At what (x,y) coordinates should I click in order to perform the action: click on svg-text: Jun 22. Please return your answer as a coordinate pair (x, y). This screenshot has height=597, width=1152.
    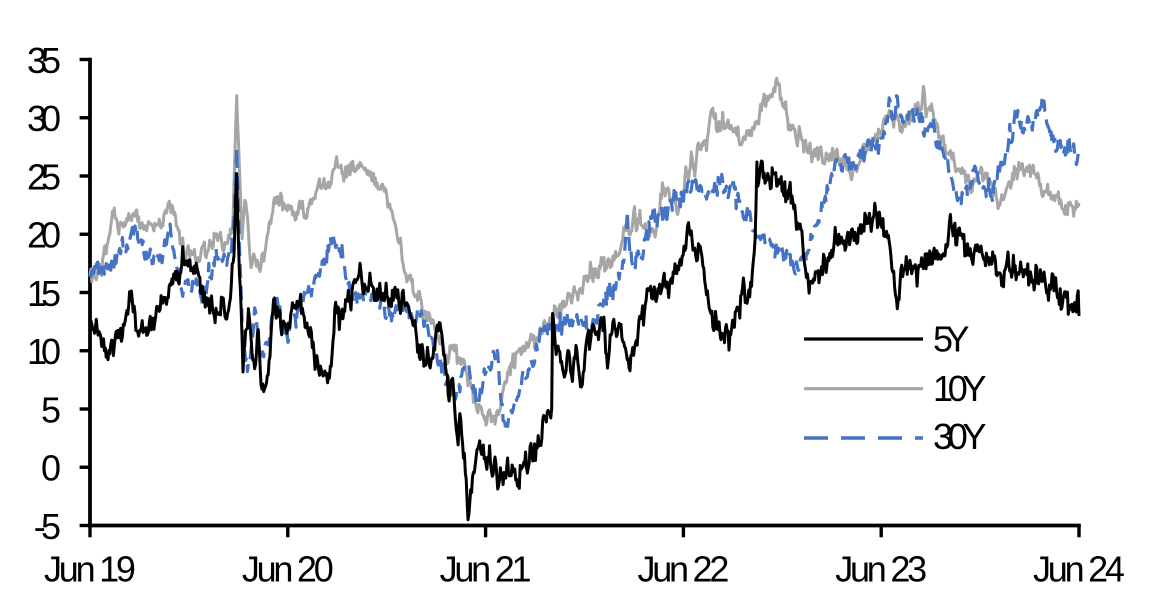
    Looking at the image, I should click on (683, 569).